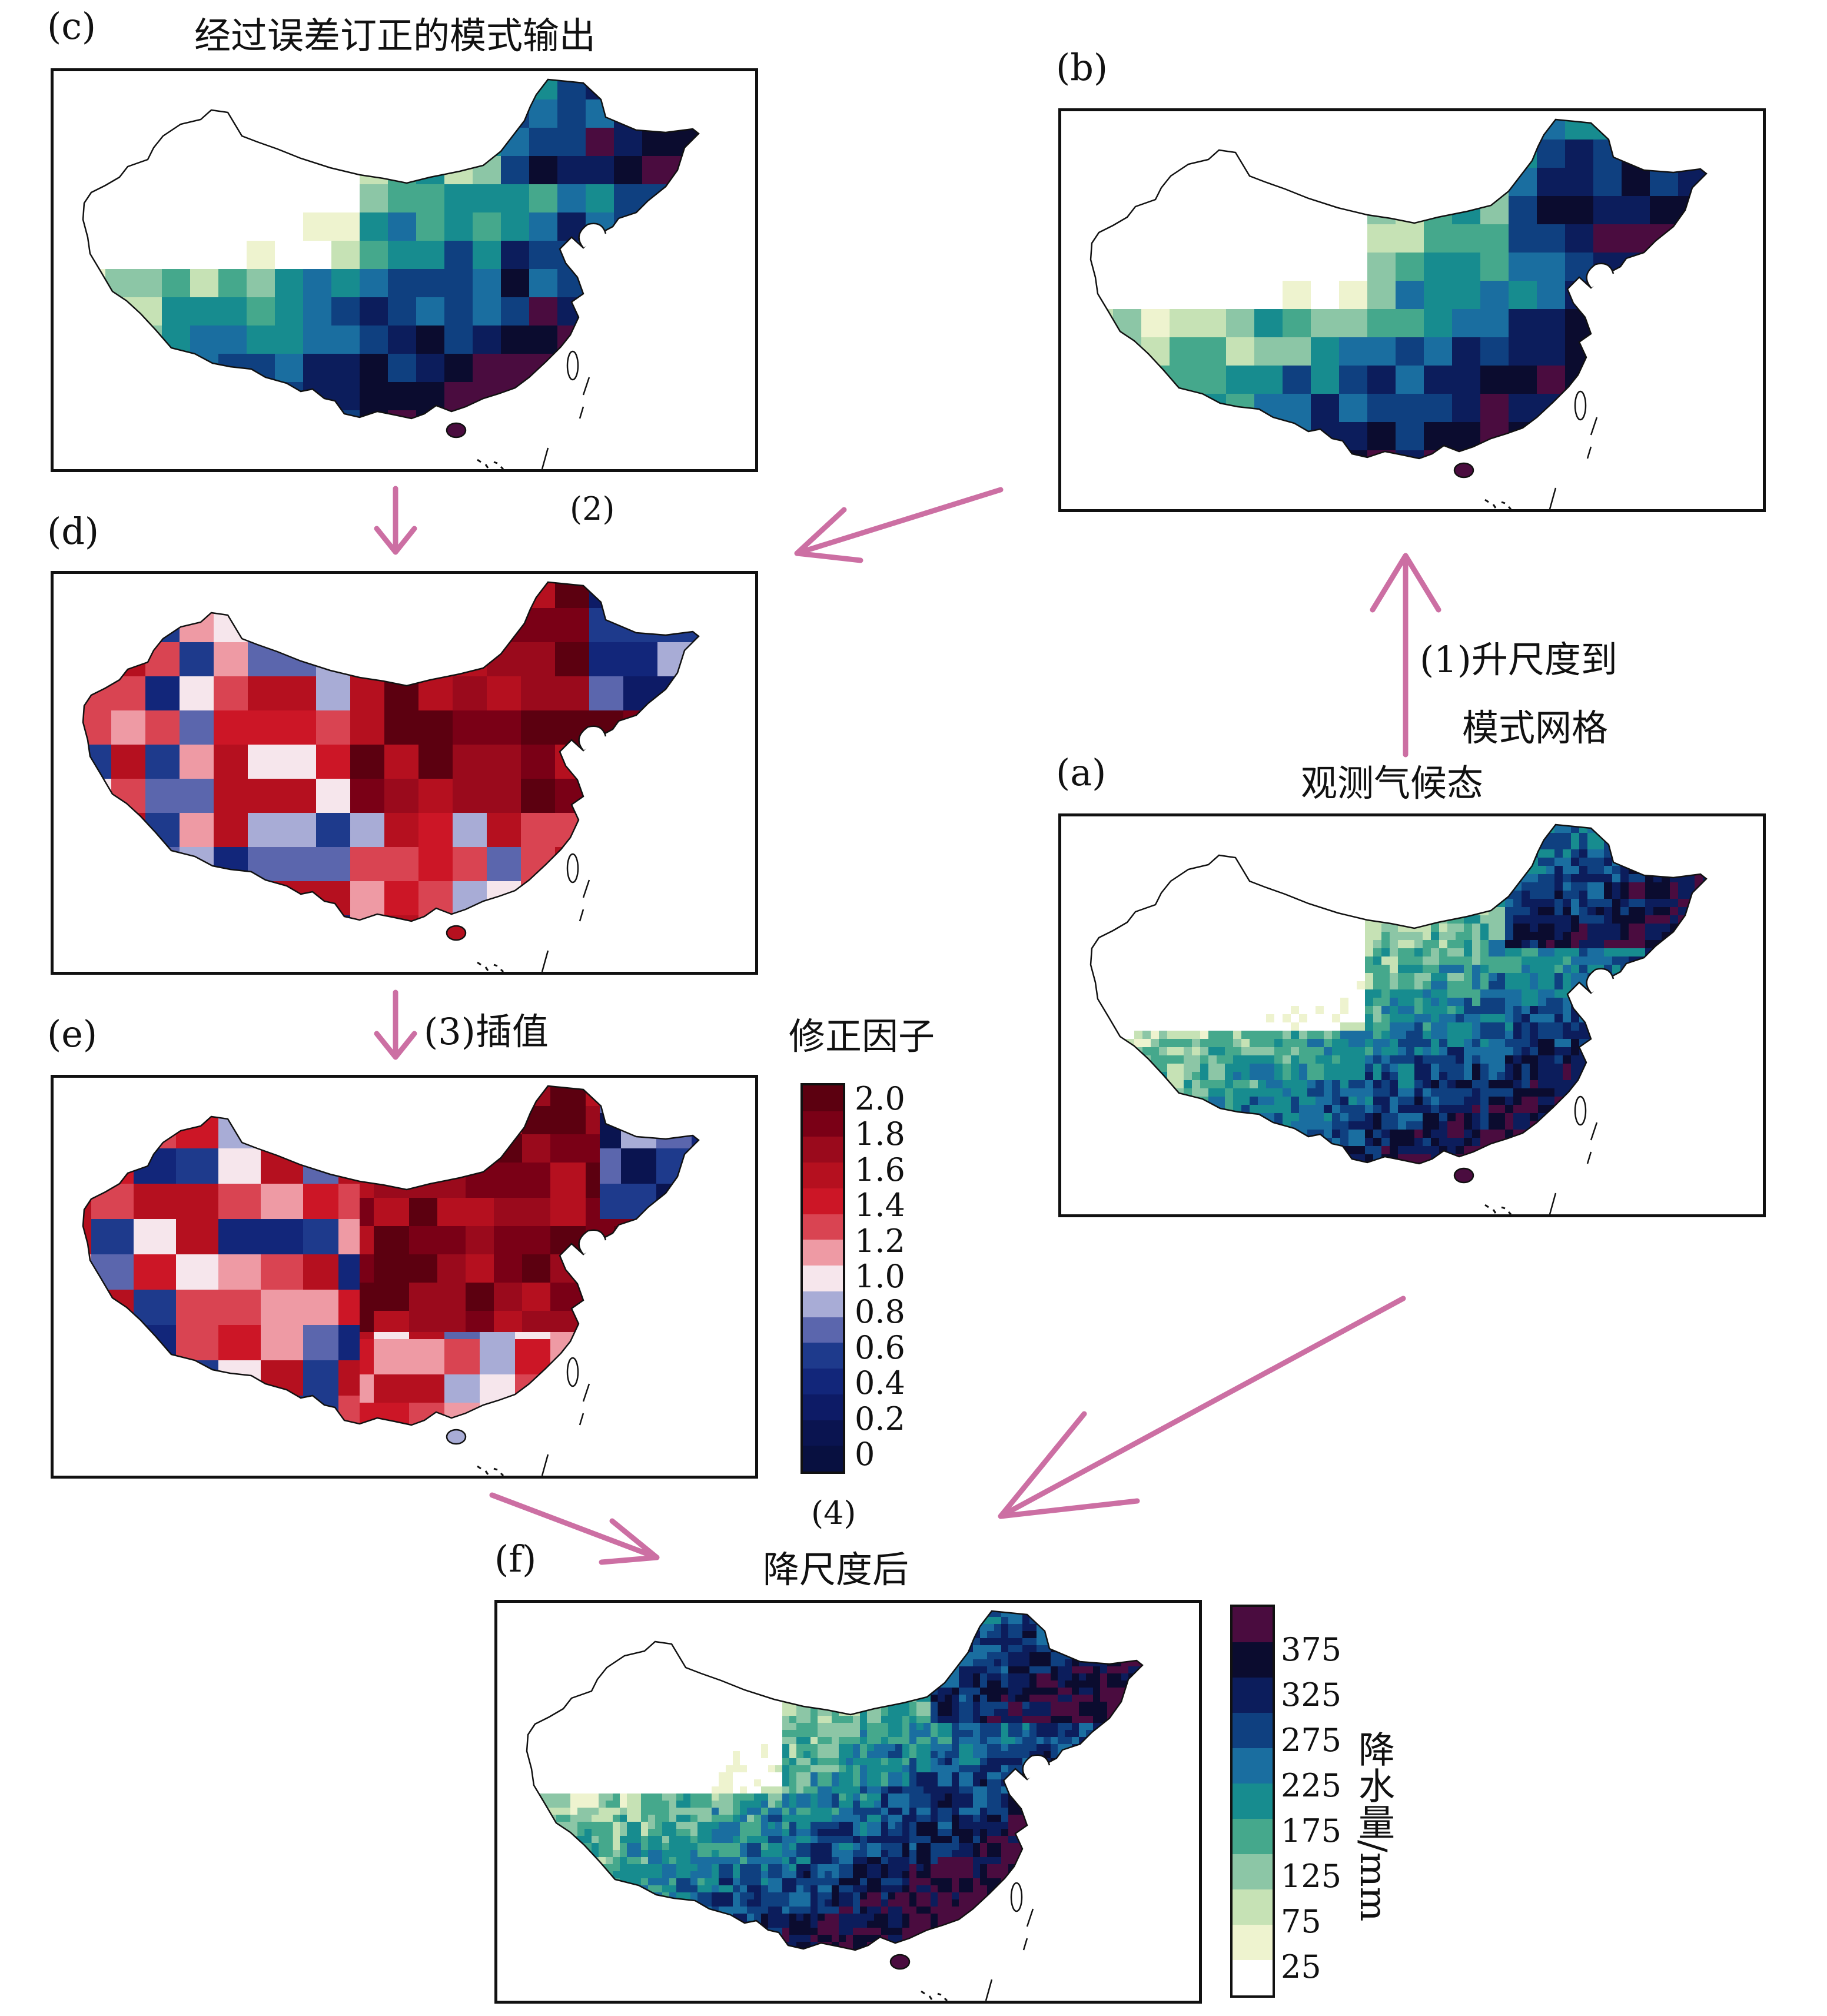 This screenshot has width=1827, height=2016. I want to click on map-f, so click(835, 1806).